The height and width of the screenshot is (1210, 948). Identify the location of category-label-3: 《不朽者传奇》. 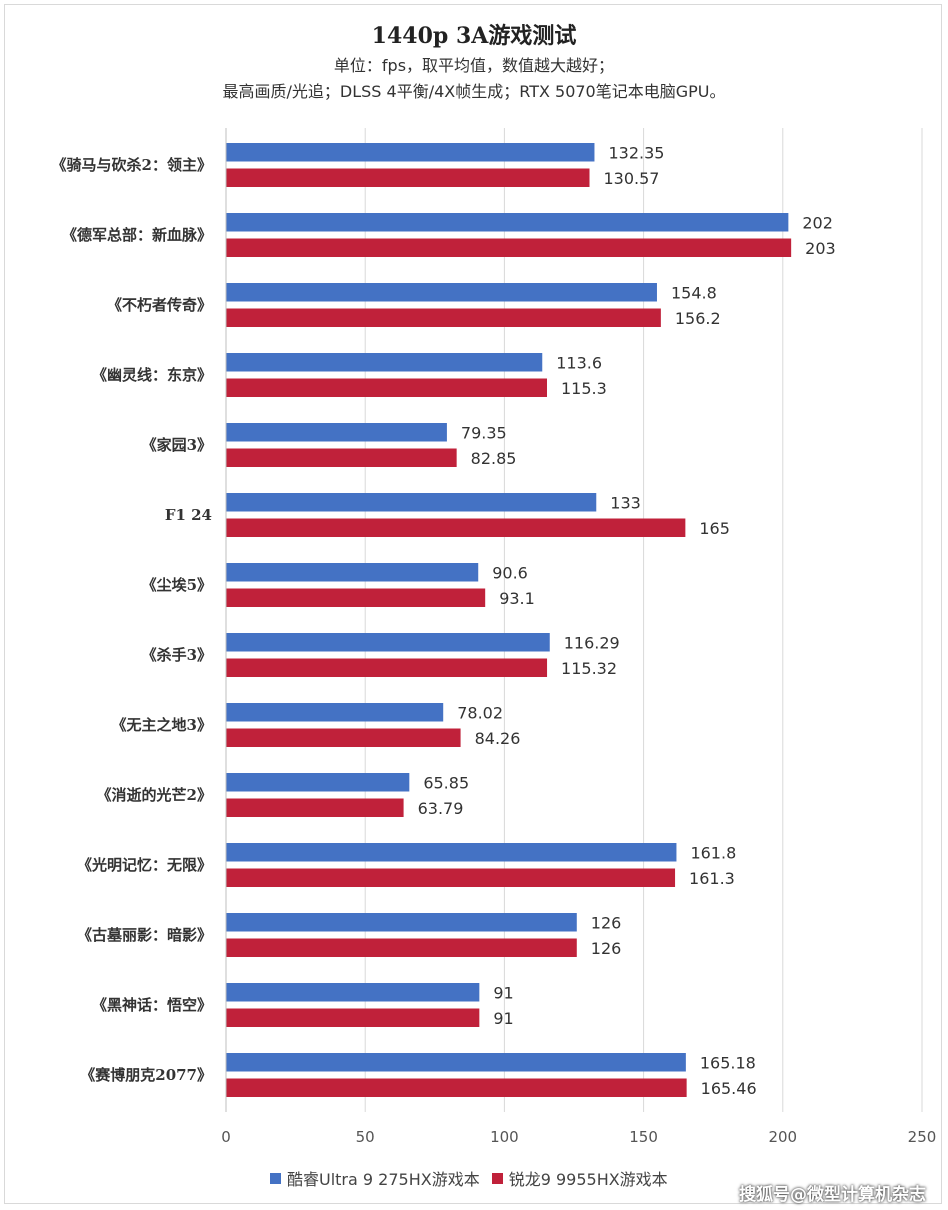
(159, 305).